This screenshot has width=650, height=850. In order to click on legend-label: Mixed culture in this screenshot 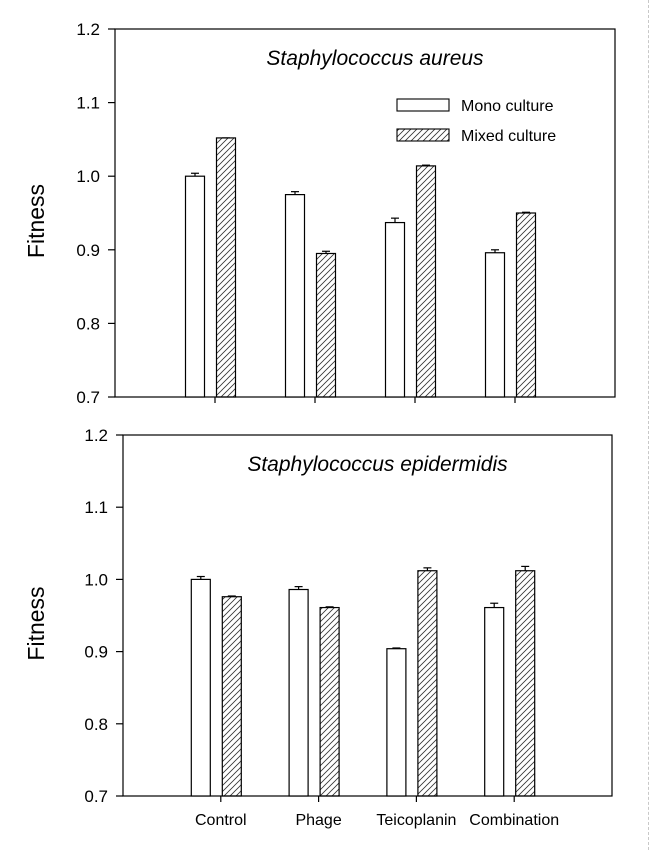, I will do `click(508, 136)`.